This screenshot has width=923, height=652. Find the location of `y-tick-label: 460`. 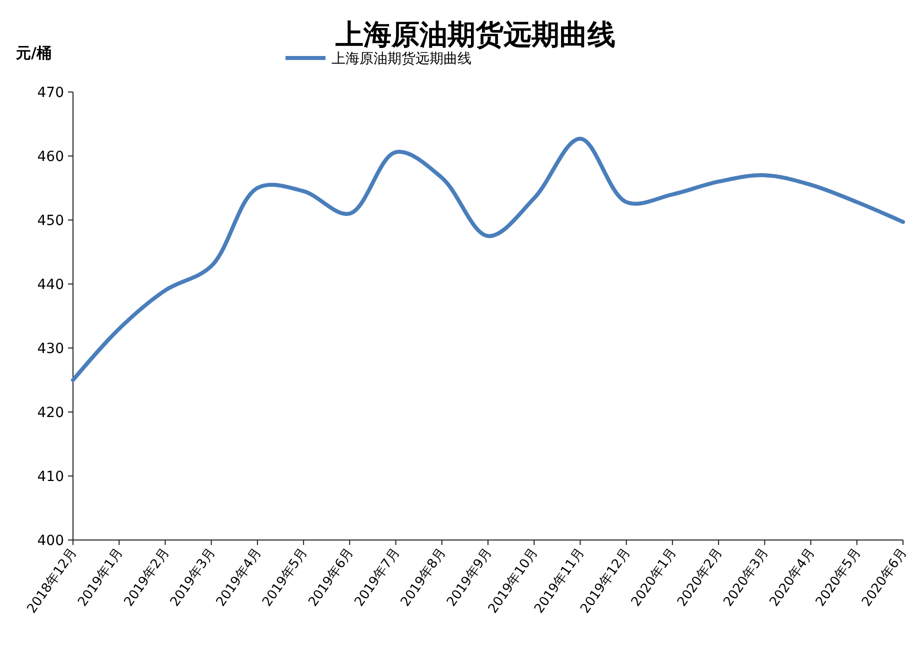

y-tick-label: 460 is located at coordinates (50, 156).